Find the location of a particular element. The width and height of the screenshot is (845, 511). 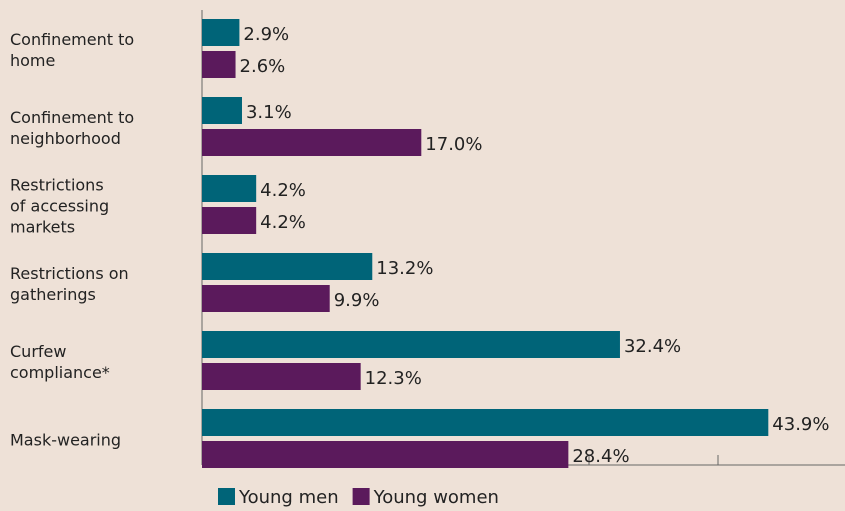

value-label: 2.9% is located at coordinates (266, 34).